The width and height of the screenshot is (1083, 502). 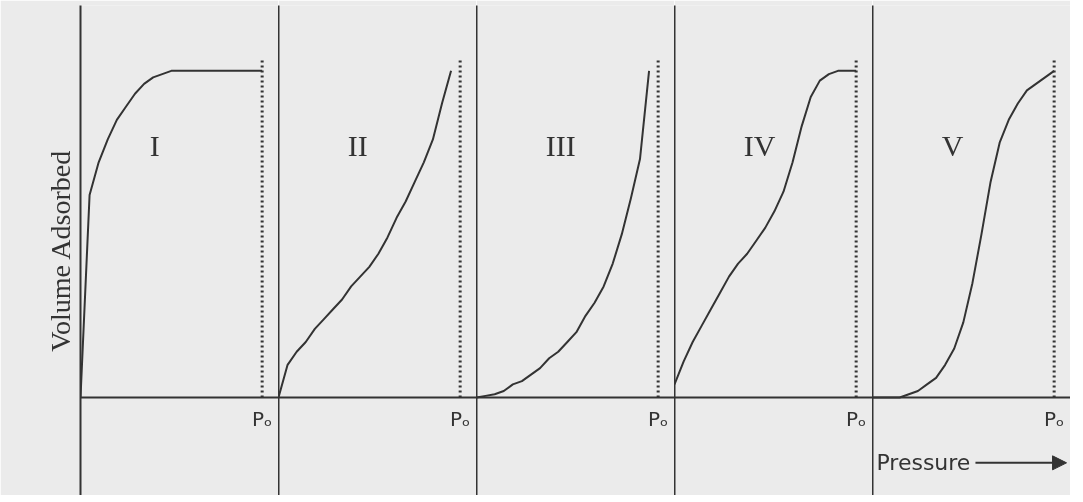 What do you see at coordinates (952, 146) in the screenshot?
I see `annotation: V` at bounding box center [952, 146].